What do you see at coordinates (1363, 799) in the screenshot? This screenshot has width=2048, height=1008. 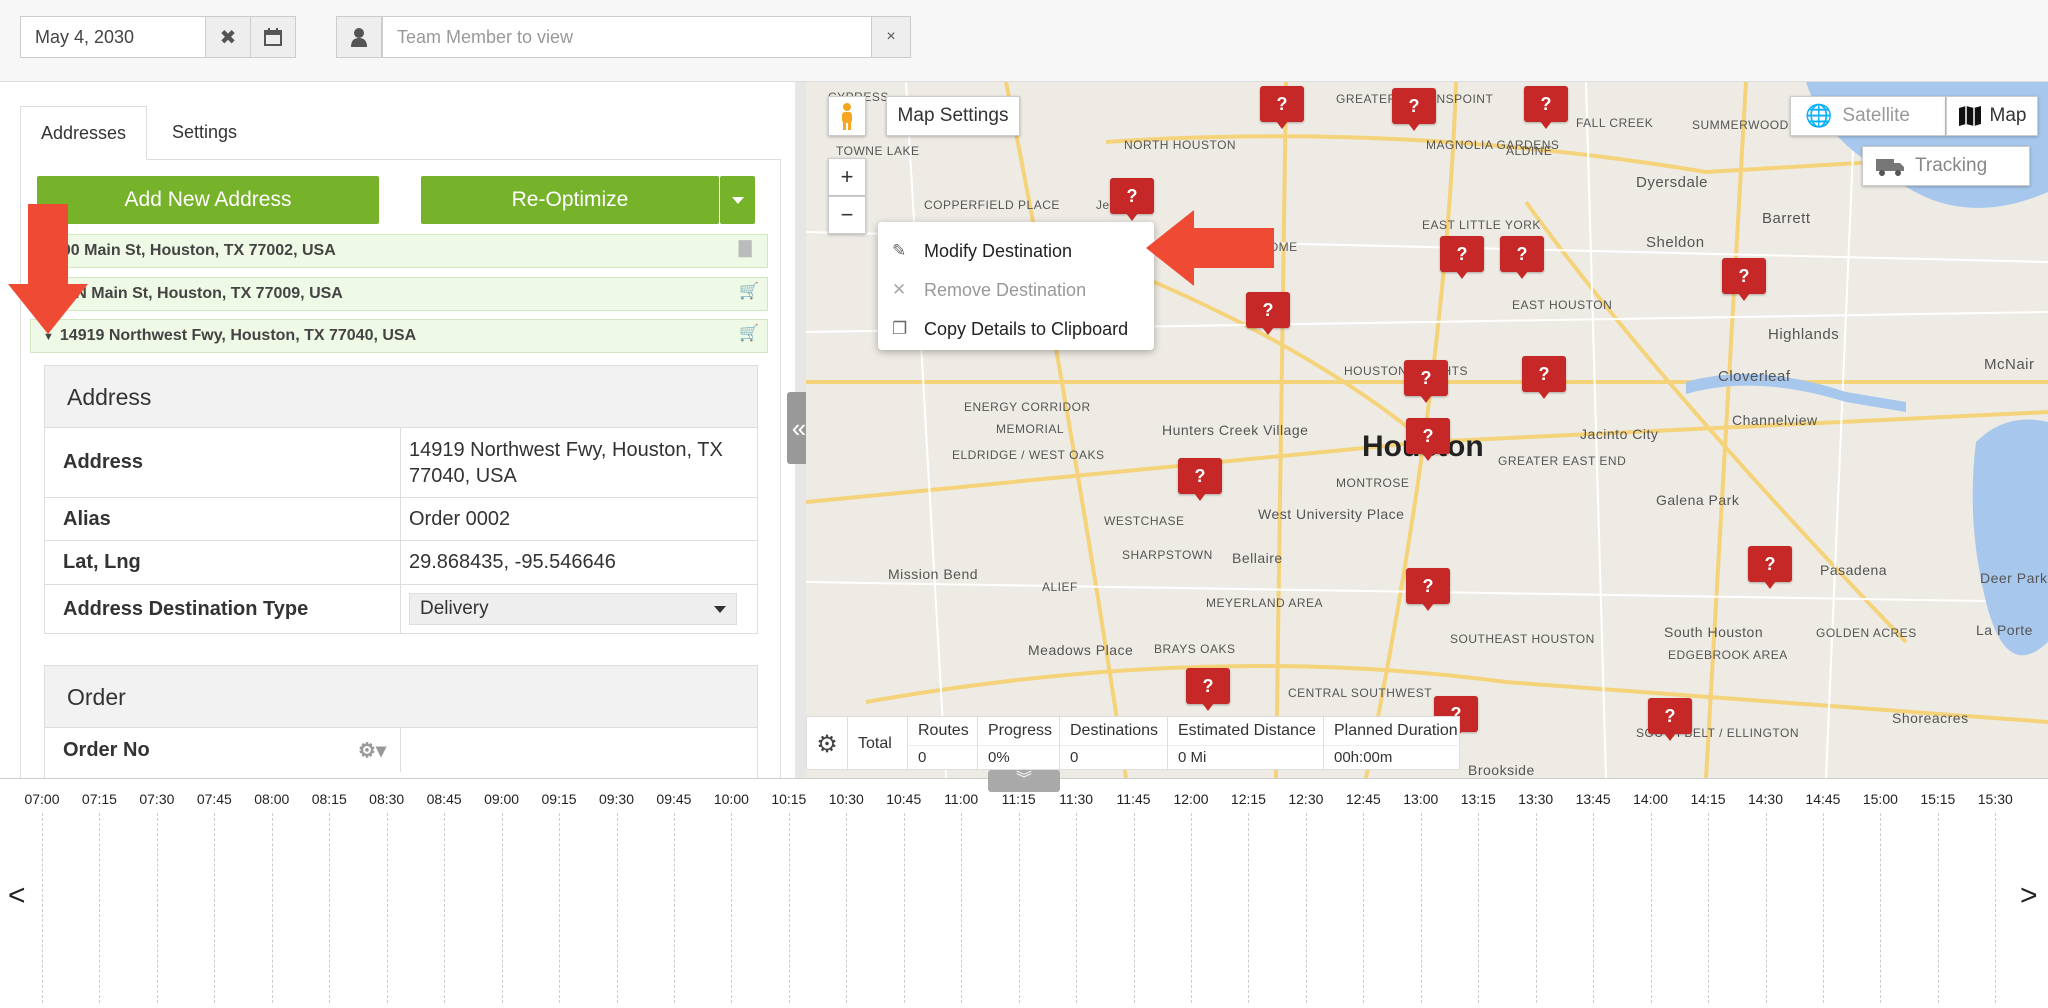 I see `timeline-tick-label: 12:45` at bounding box center [1363, 799].